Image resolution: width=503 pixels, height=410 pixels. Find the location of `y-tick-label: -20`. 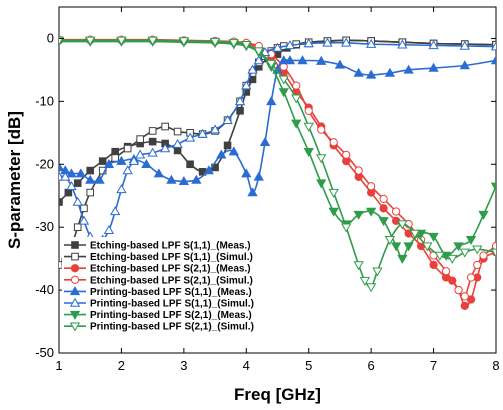

y-tick-label: -20 is located at coordinates (44, 163).